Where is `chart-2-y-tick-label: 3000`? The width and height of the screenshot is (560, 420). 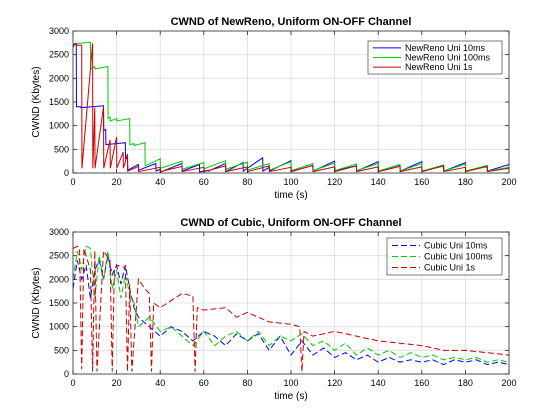 chart-2-y-tick-label: 3000 is located at coordinates (59, 232).